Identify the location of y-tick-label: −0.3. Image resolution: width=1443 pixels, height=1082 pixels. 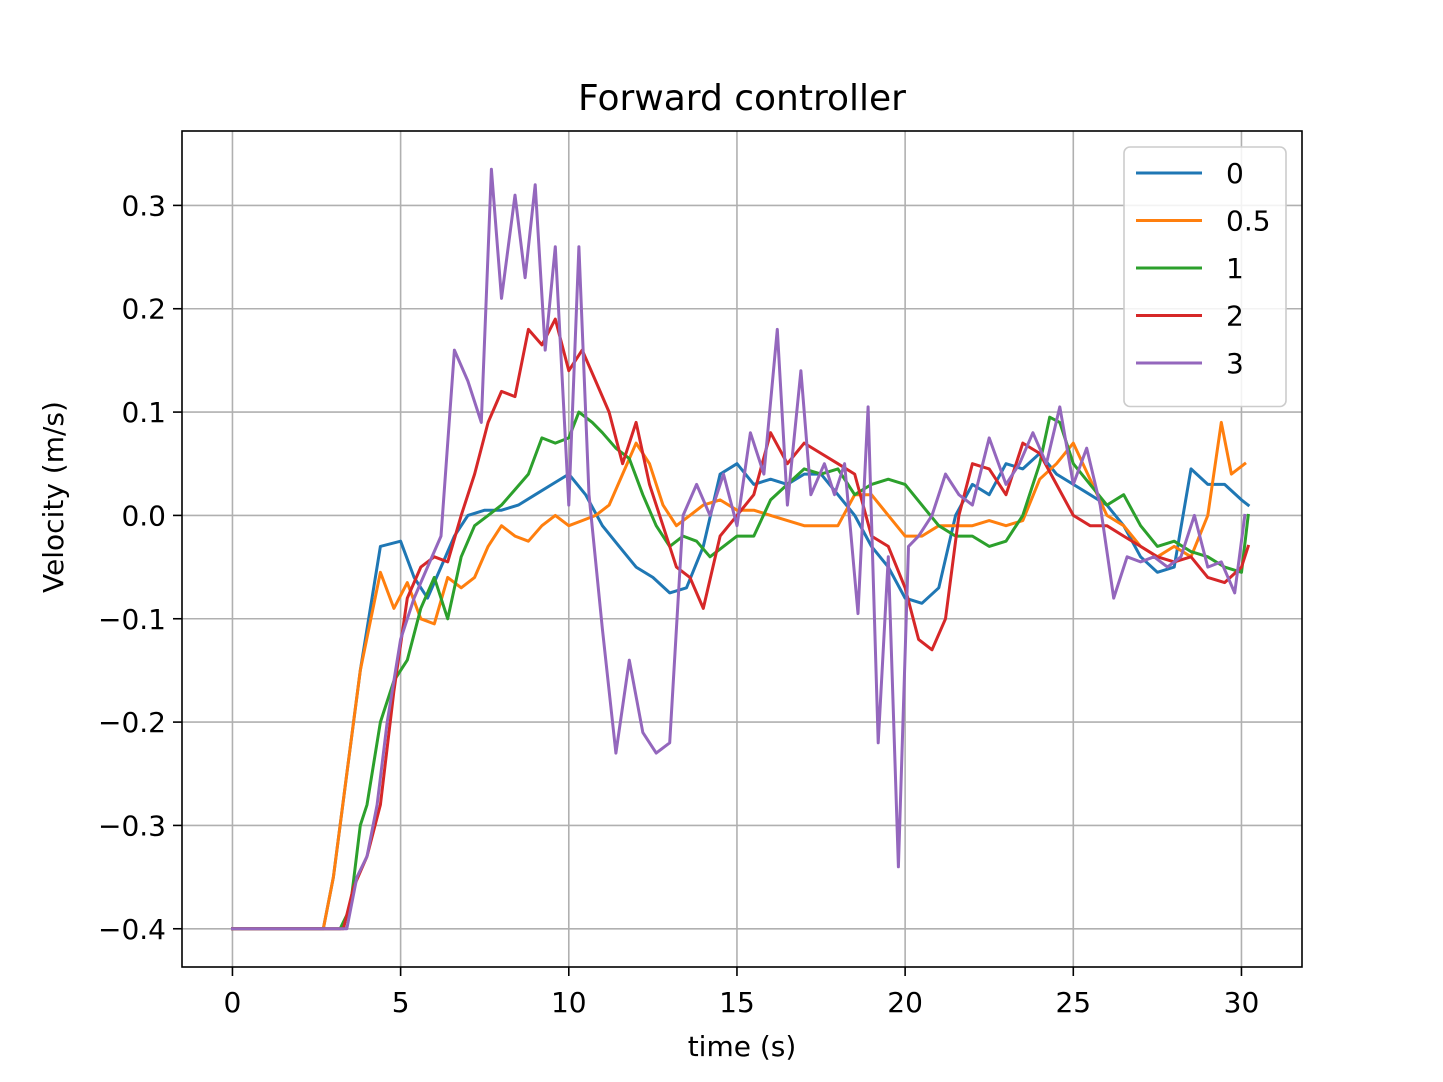
(132, 825).